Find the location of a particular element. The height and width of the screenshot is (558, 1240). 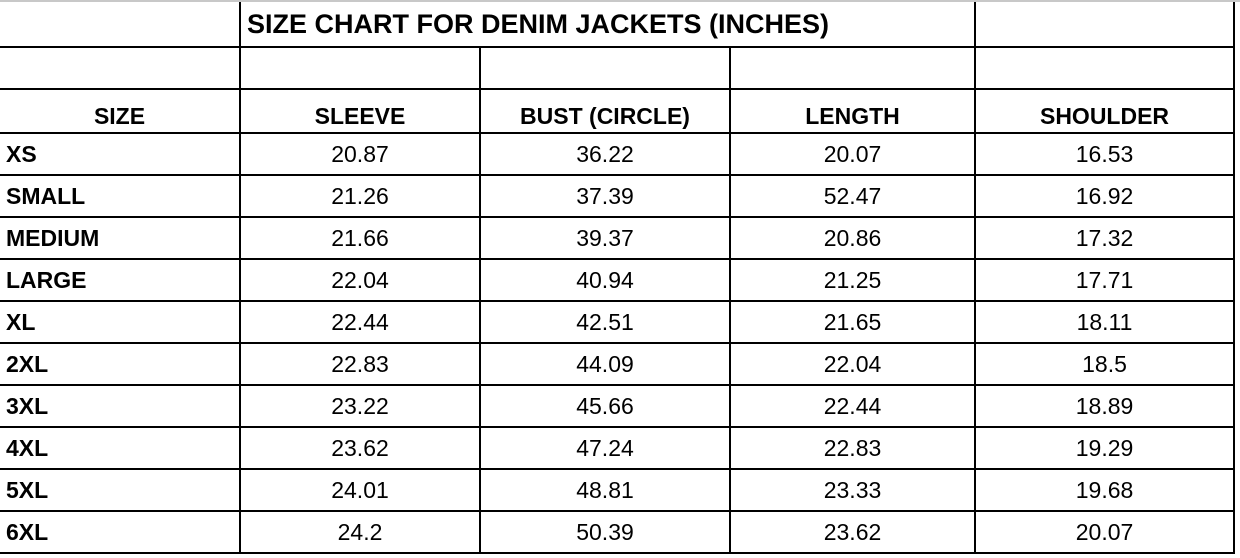

cell-length: 23.33 is located at coordinates (852, 490).